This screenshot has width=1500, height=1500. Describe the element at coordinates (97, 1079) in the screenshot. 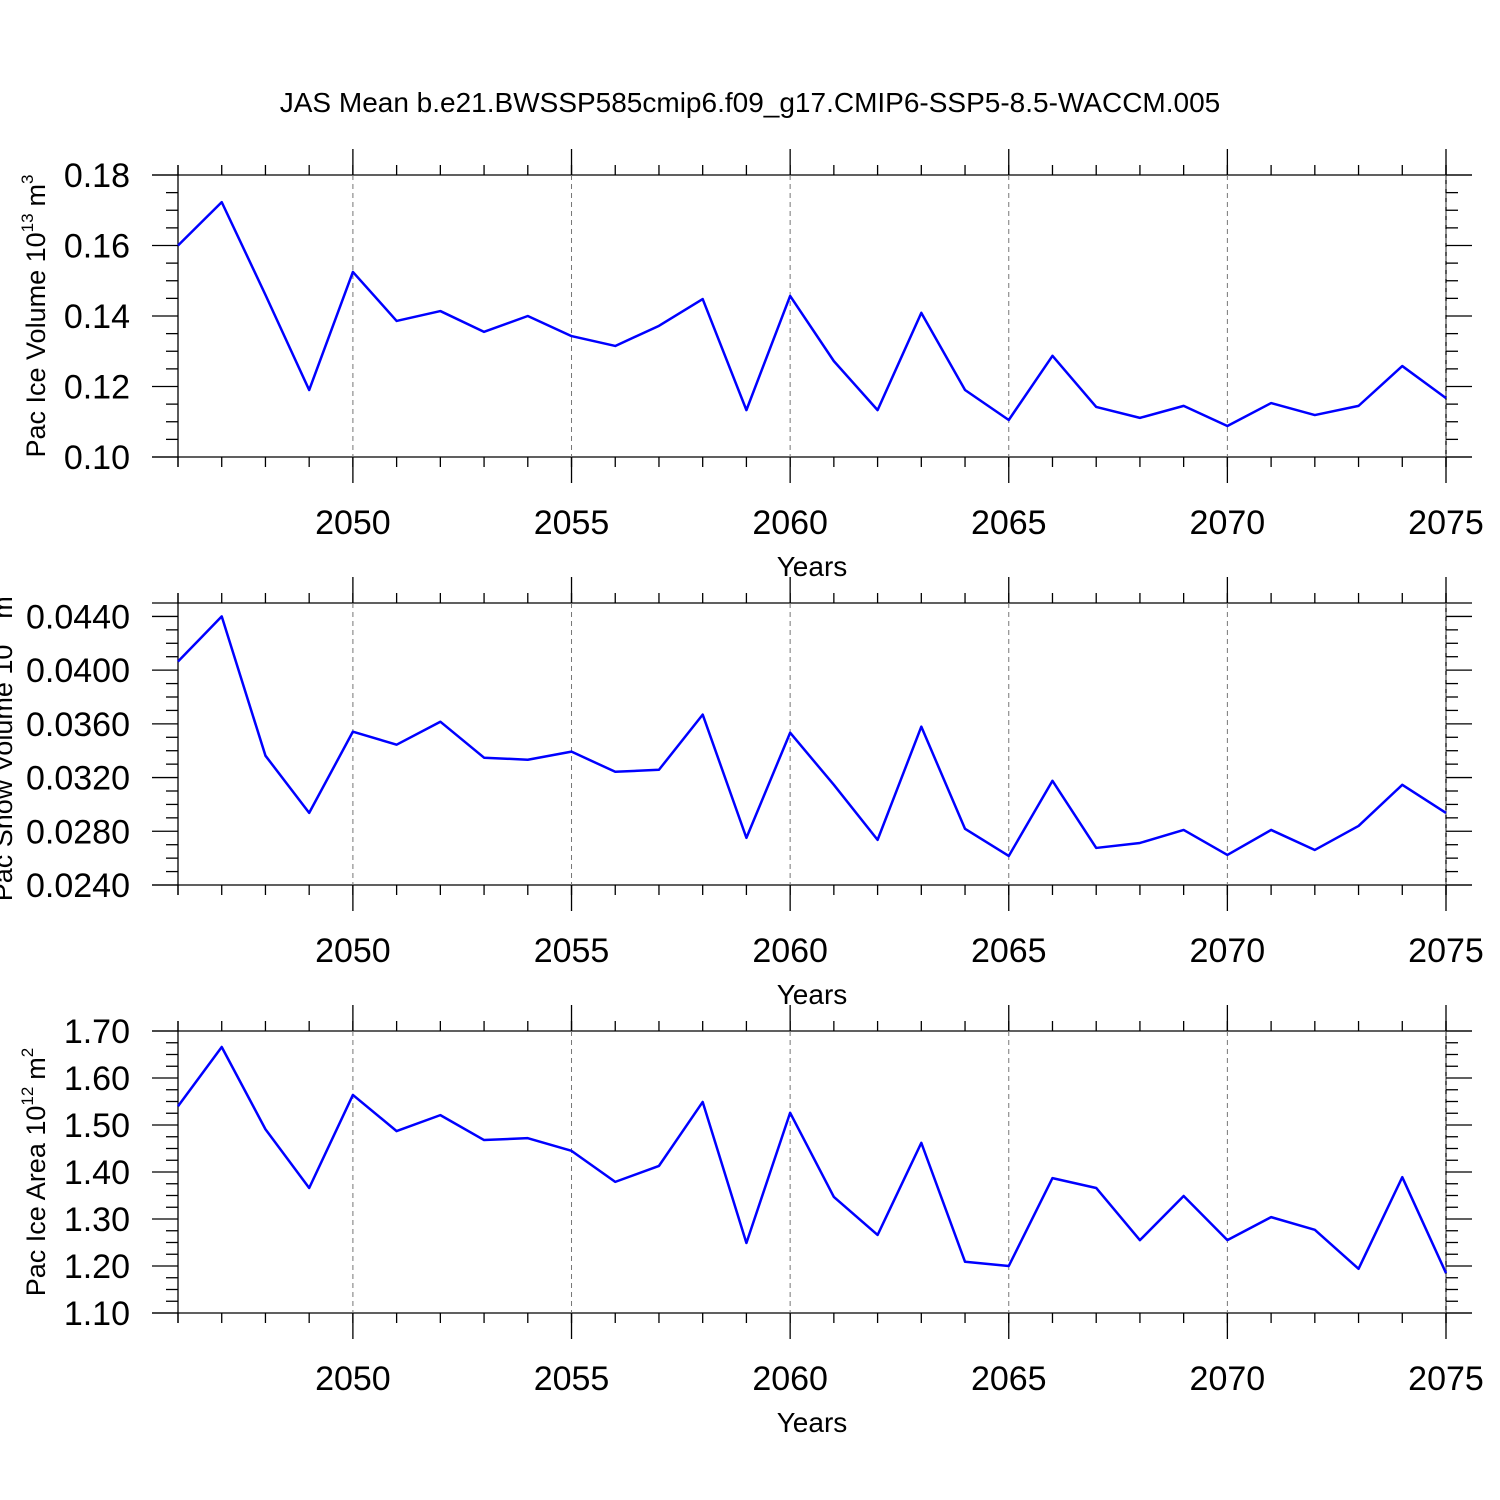

I see `y-tick-label: 1.60` at that location.